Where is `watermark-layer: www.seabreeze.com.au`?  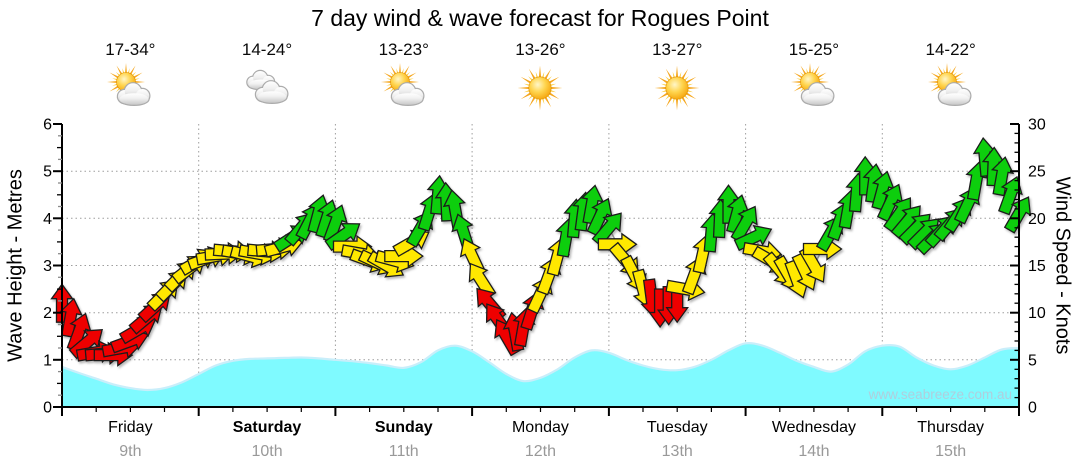 watermark-layer: www.seabreeze.com.au is located at coordinates (940, 394).